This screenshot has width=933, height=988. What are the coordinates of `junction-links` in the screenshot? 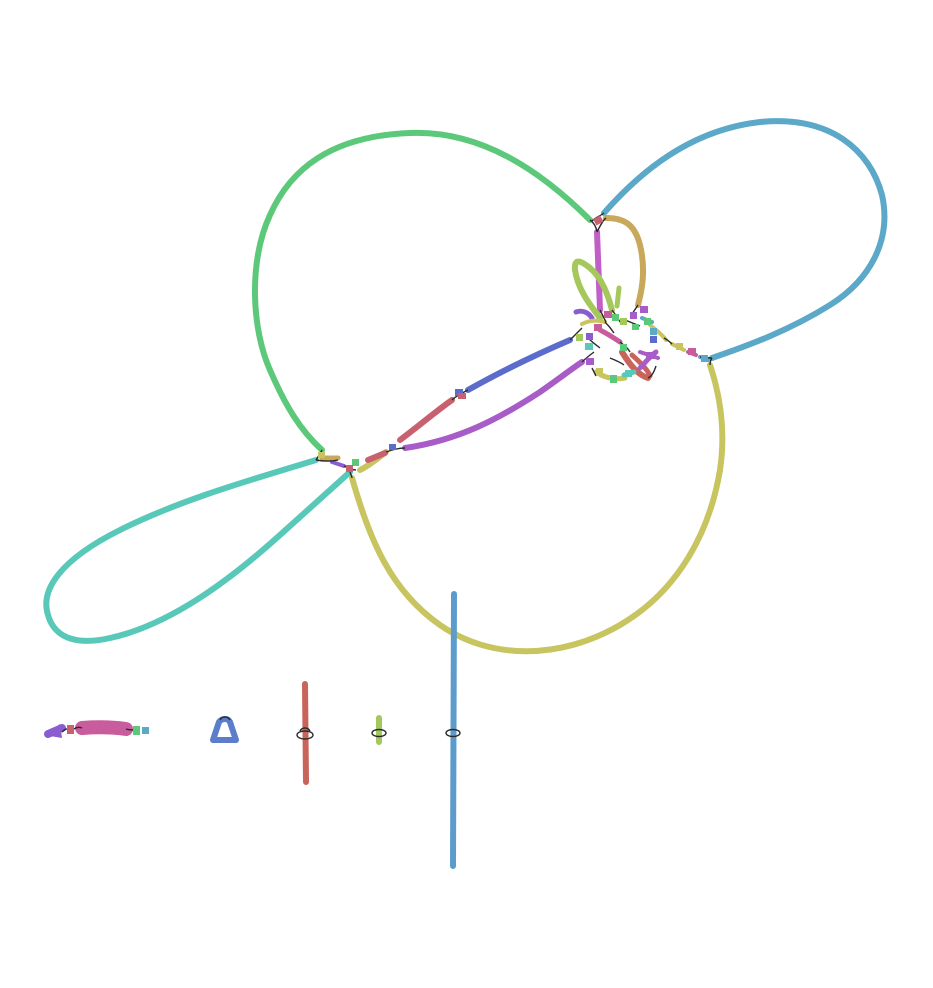 It's located at (514, 345).